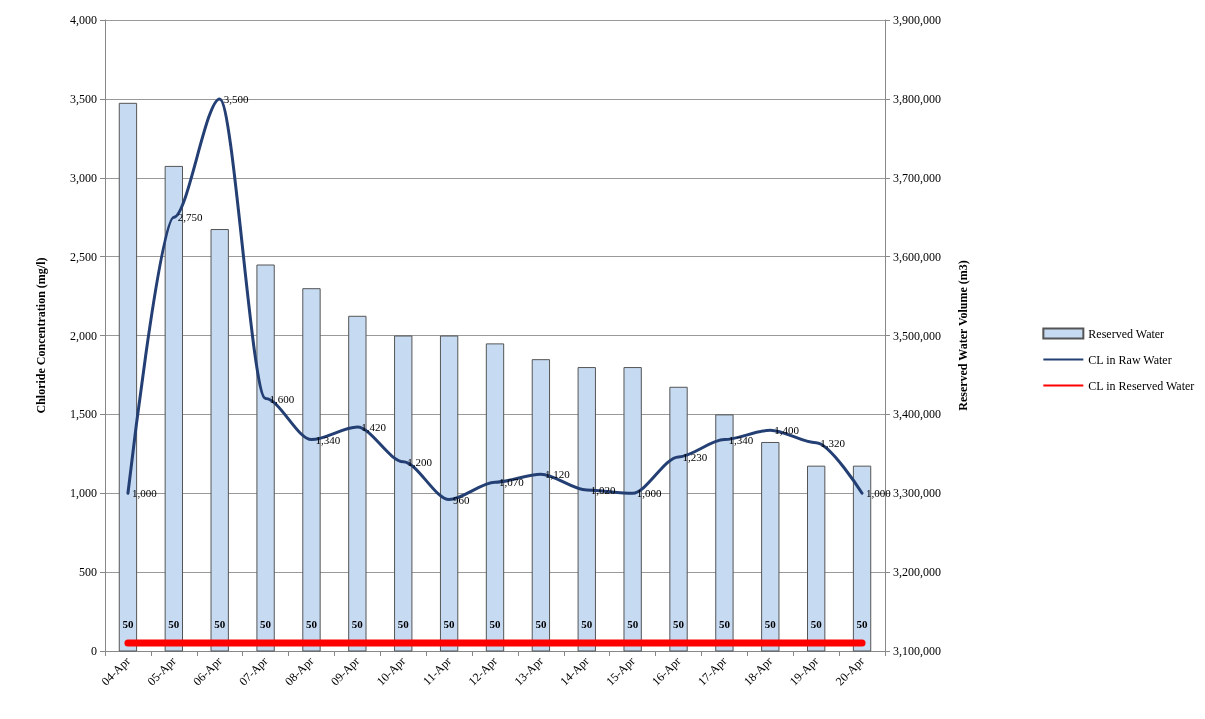  Describe the element at coordinates (917, 98) in the screenshot. I see `y2-tick-label: 3,800,000` at that location.